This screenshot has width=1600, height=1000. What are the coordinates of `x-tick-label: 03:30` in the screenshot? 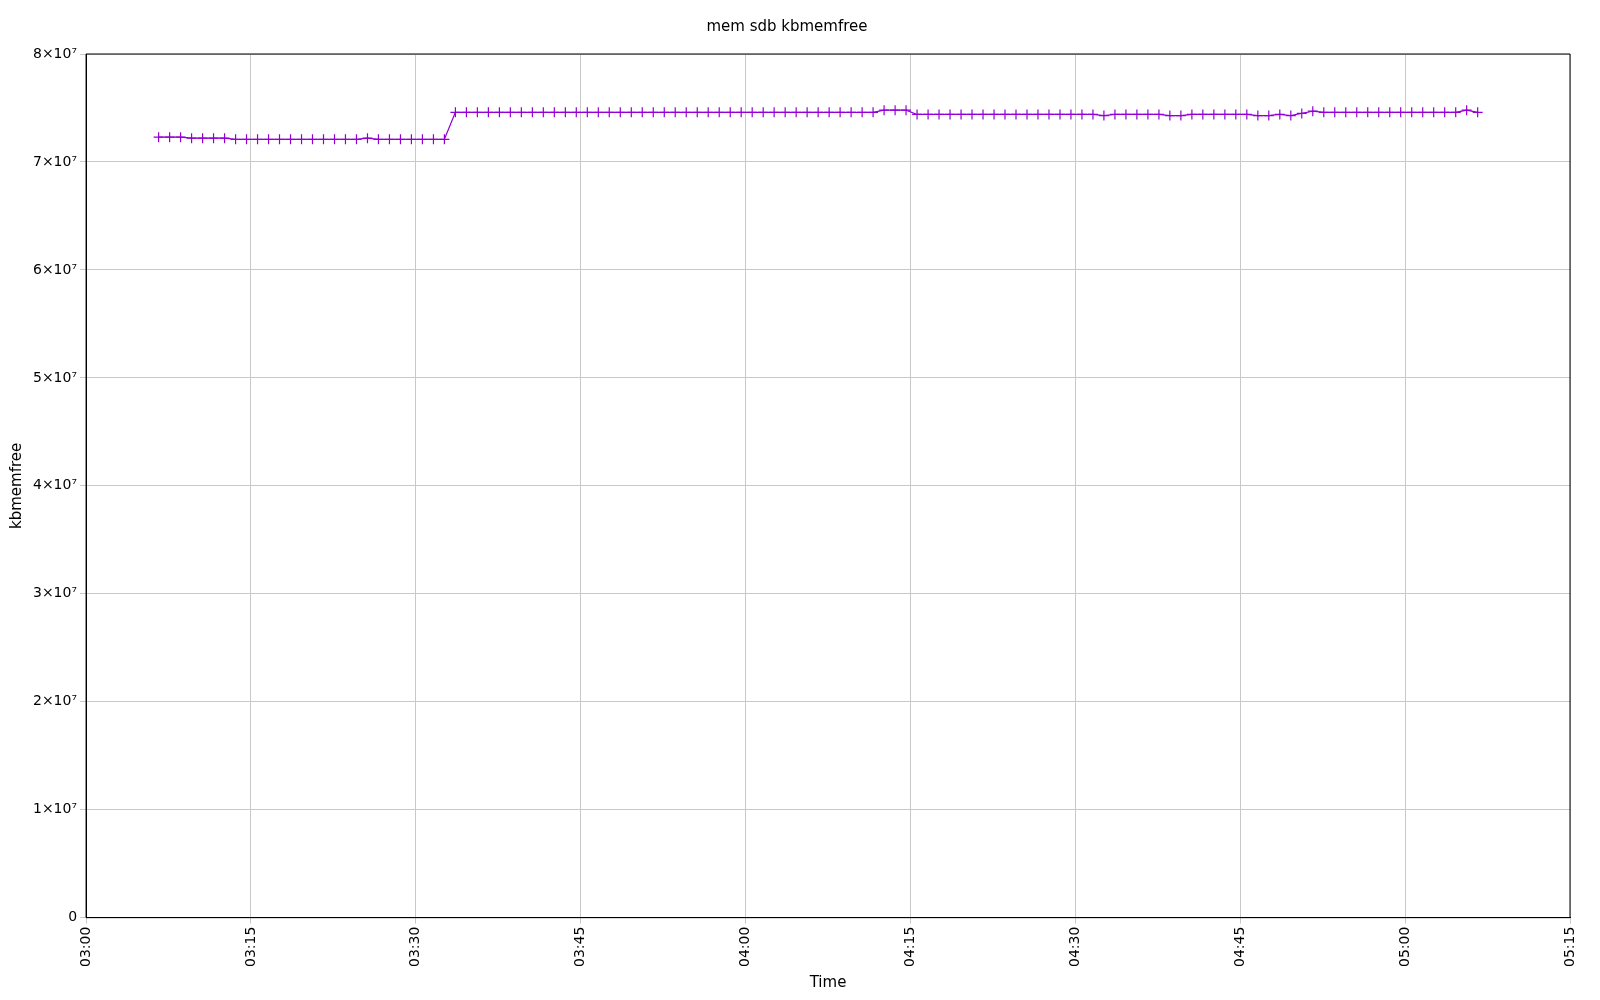 It's located at (414, 947).